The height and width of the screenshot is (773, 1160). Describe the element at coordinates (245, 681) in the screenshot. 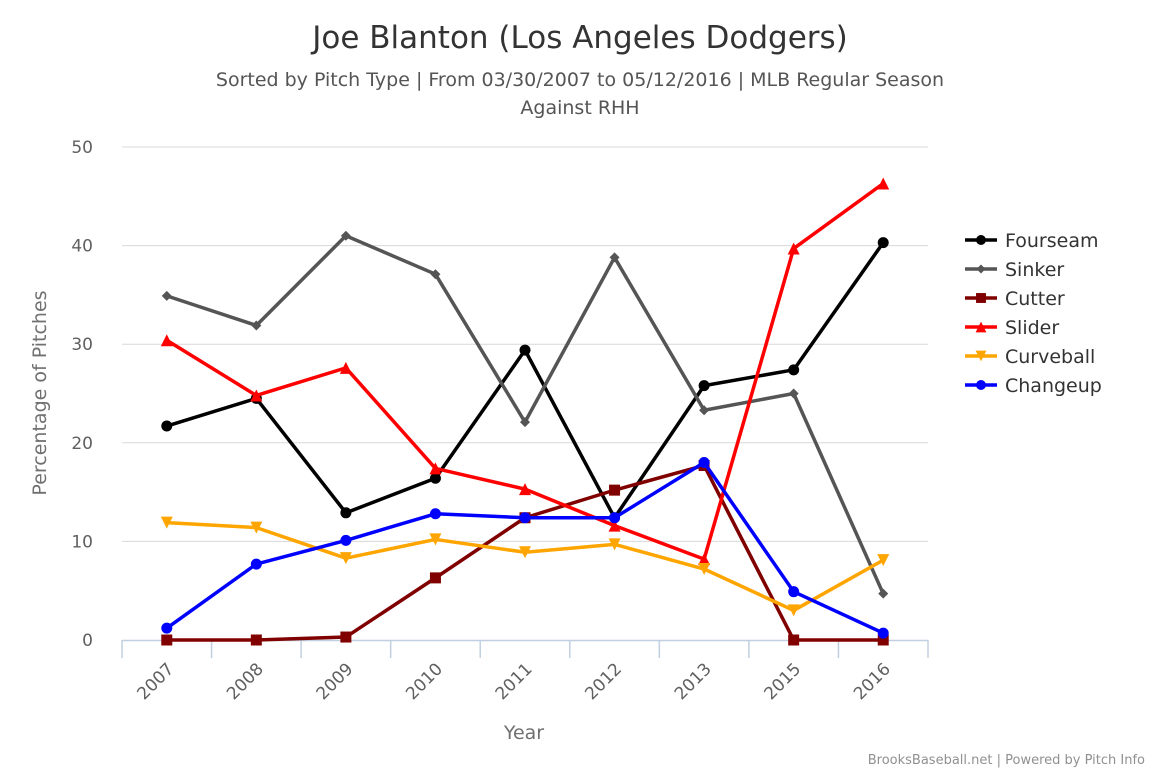

I see `x-tick-label: 2008` at that location.